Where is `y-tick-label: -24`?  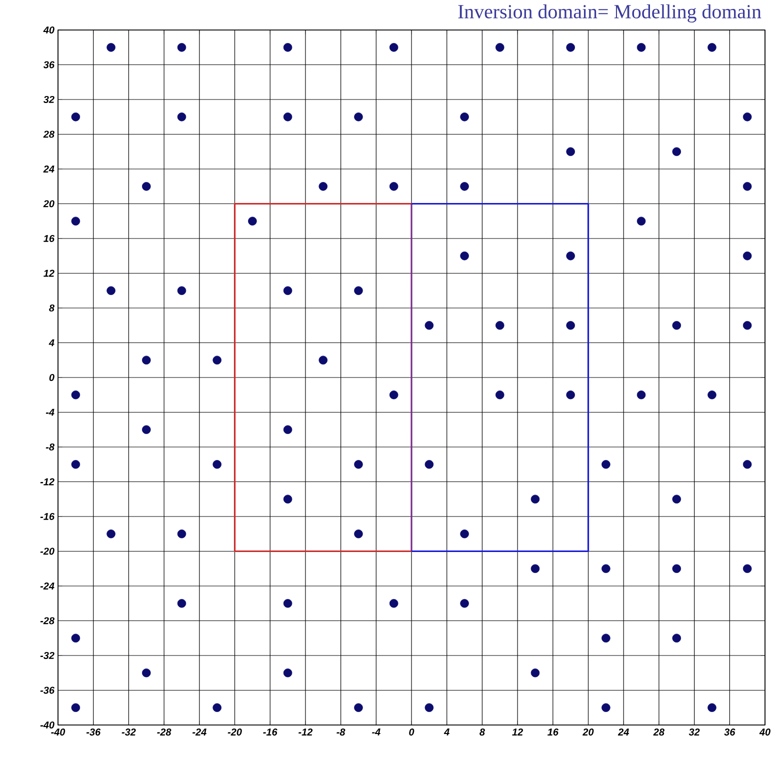
y-tick-label: -24 is located at coordinates (47, 586).